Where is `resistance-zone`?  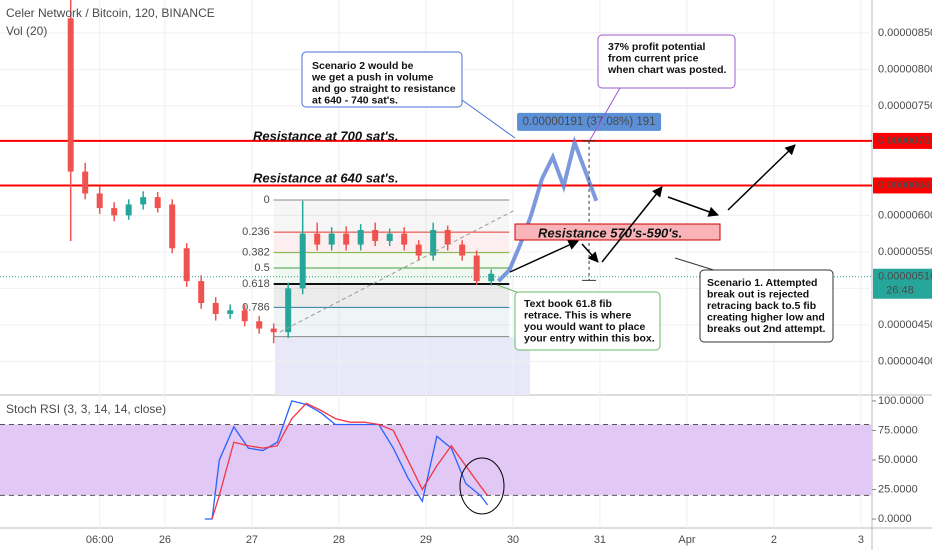
resistance-zone is located at coordinates (617, 232).